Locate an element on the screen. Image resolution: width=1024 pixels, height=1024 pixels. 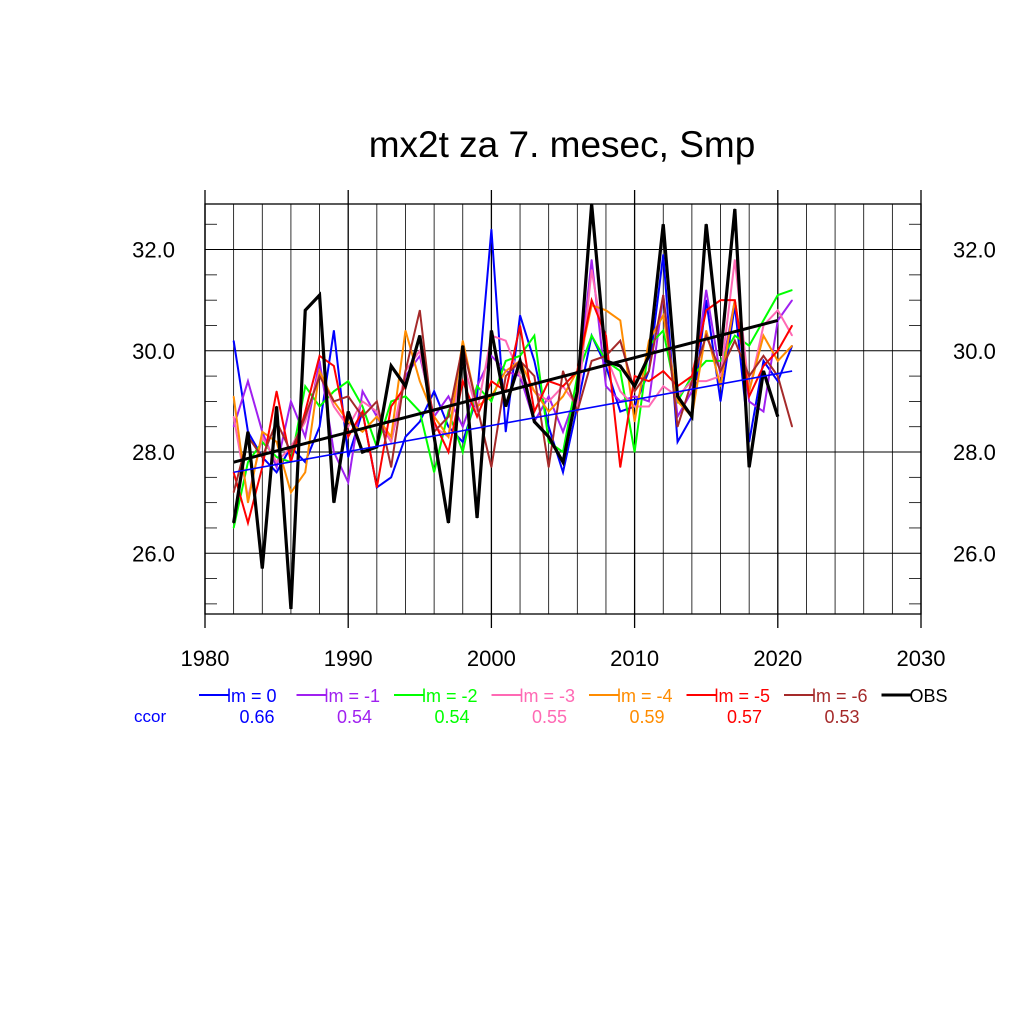
legend-label: OBS is located at coordinates (929, 696).